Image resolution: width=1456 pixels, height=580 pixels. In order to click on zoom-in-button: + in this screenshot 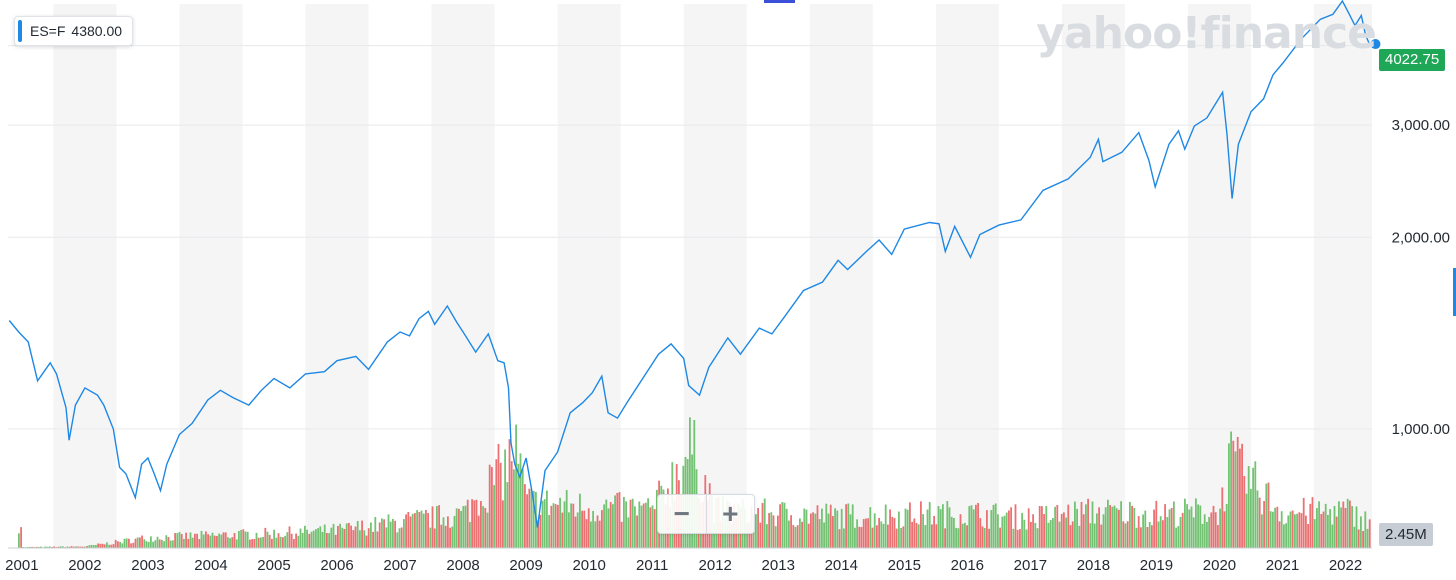, I will do `click(730, 513)`.